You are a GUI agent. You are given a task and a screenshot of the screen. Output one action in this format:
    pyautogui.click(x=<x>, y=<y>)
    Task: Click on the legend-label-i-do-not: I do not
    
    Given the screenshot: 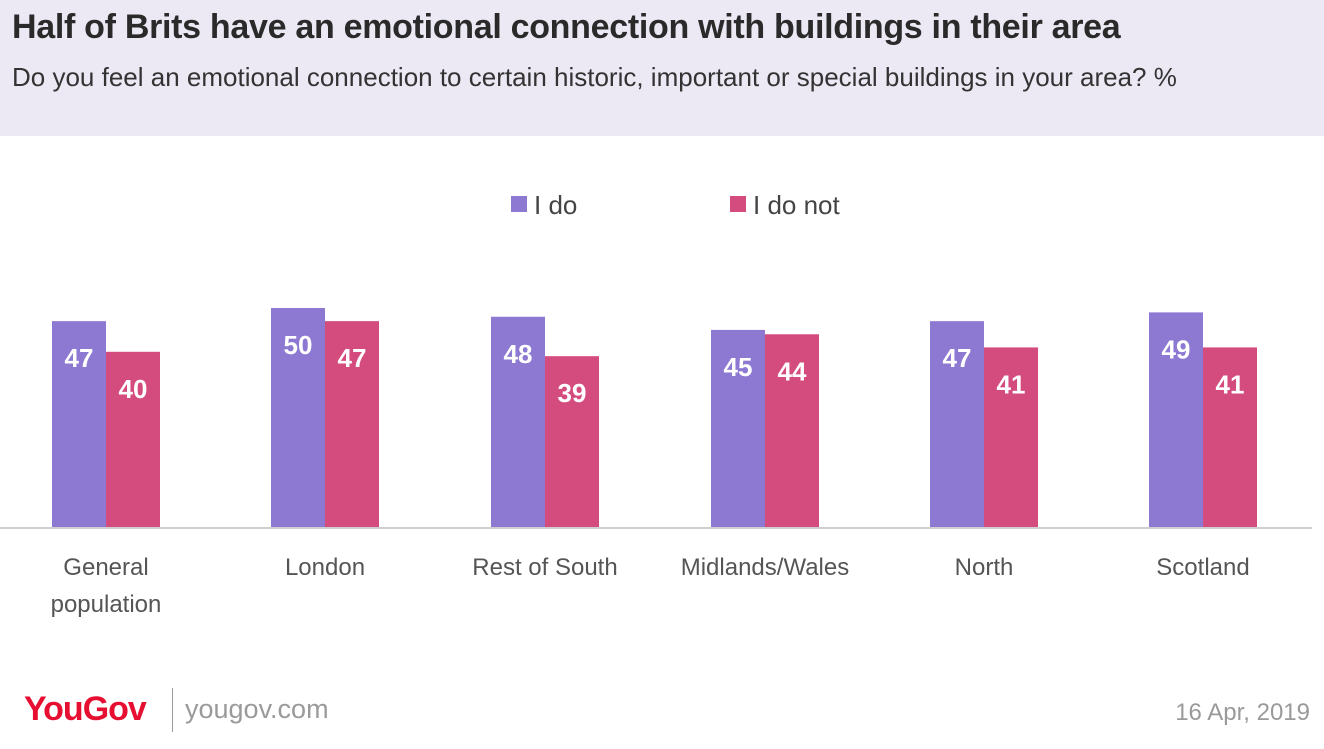 What is the action you would take?
    pyautogui.click(x=797, y=205)
    